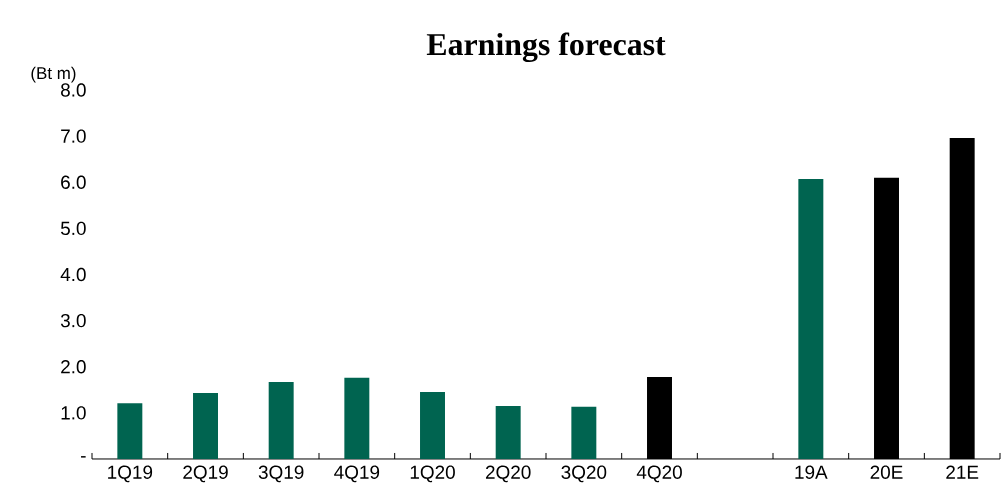  I want to click on x-tick-label: 4Q20, so click(659, 474).